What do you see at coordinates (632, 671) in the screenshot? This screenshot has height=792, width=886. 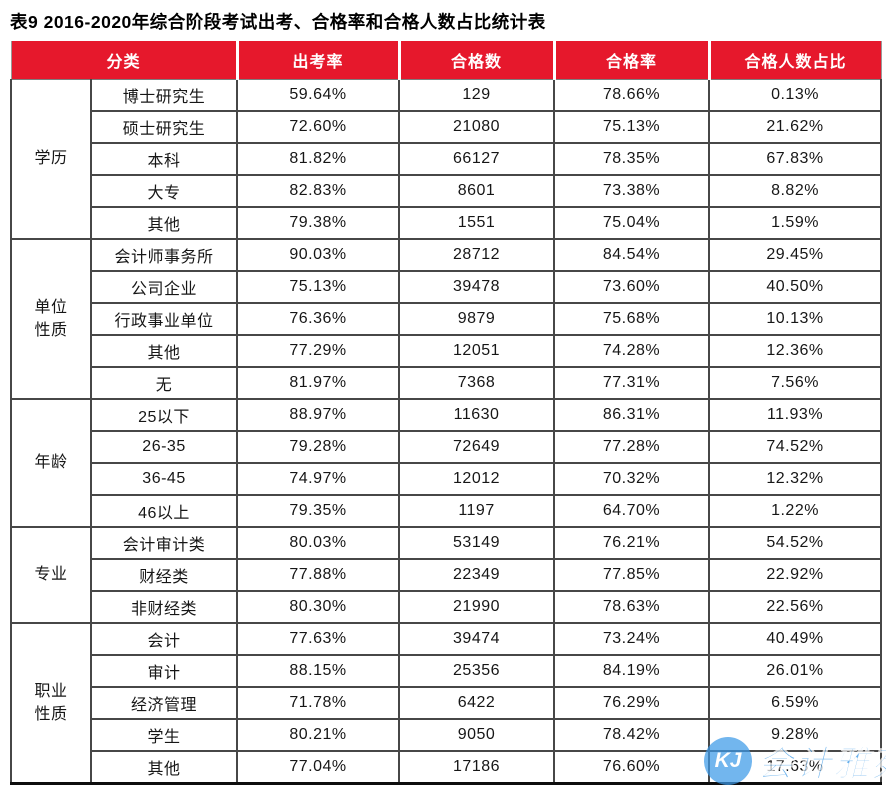 I see `value-cell: 84.19%` at bounding box center [632, 671].